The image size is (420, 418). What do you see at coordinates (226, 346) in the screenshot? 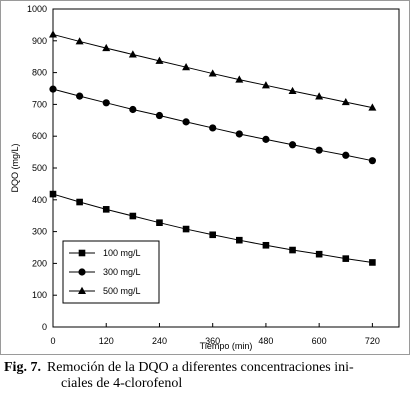
I see `x-axis-title: Tiempo (min)` at bounding box center [226, 346].